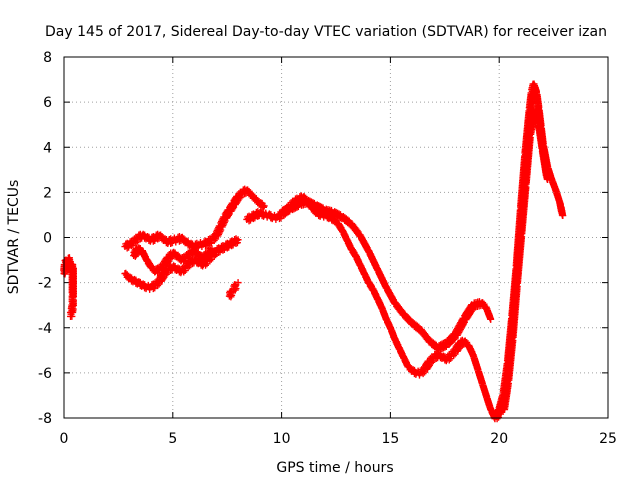  What do you see at coordinates (47, 103) in the screenshot?
I see `y-tick-label: 6` at bounding box center [47, 103].